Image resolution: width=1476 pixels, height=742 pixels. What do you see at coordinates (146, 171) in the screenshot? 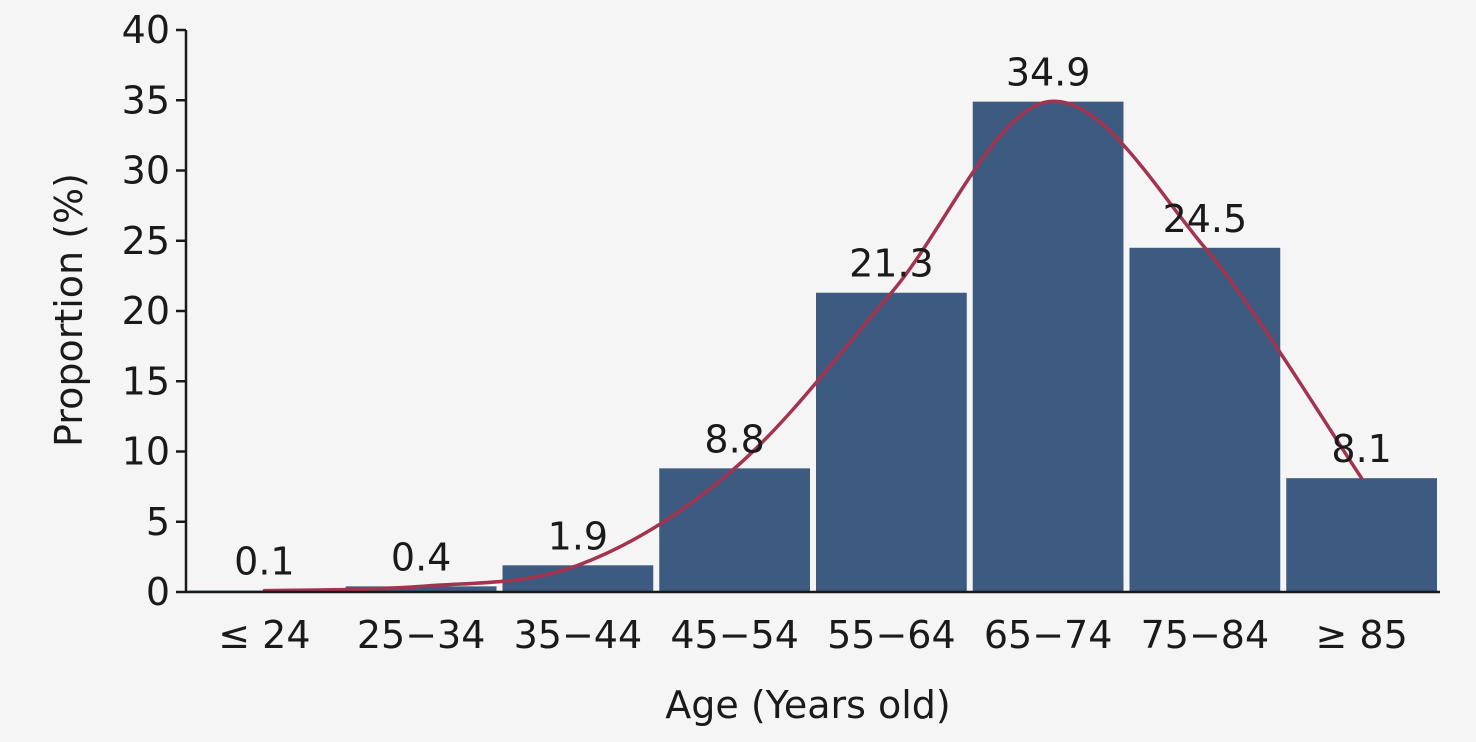
I see `y-tick-label-30: 30` at bounding box center [146, 171].